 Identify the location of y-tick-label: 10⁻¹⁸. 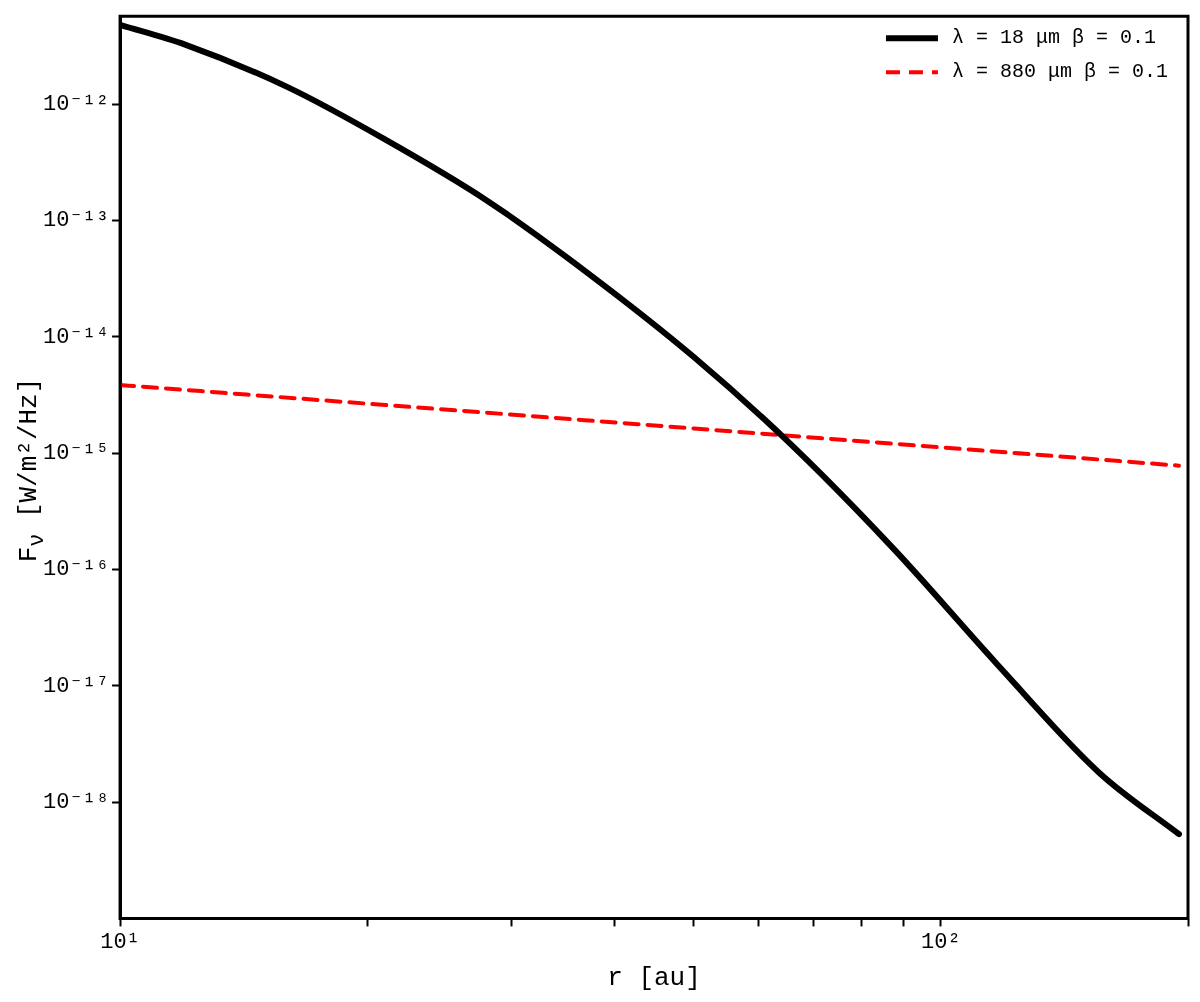
(76, 802).